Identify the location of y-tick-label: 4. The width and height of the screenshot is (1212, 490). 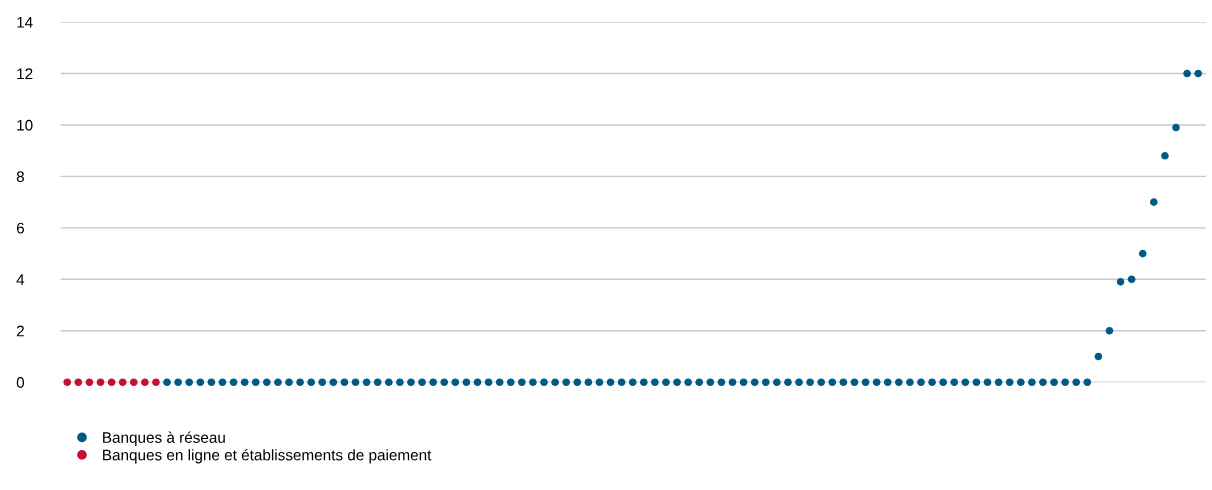
(20, 279).